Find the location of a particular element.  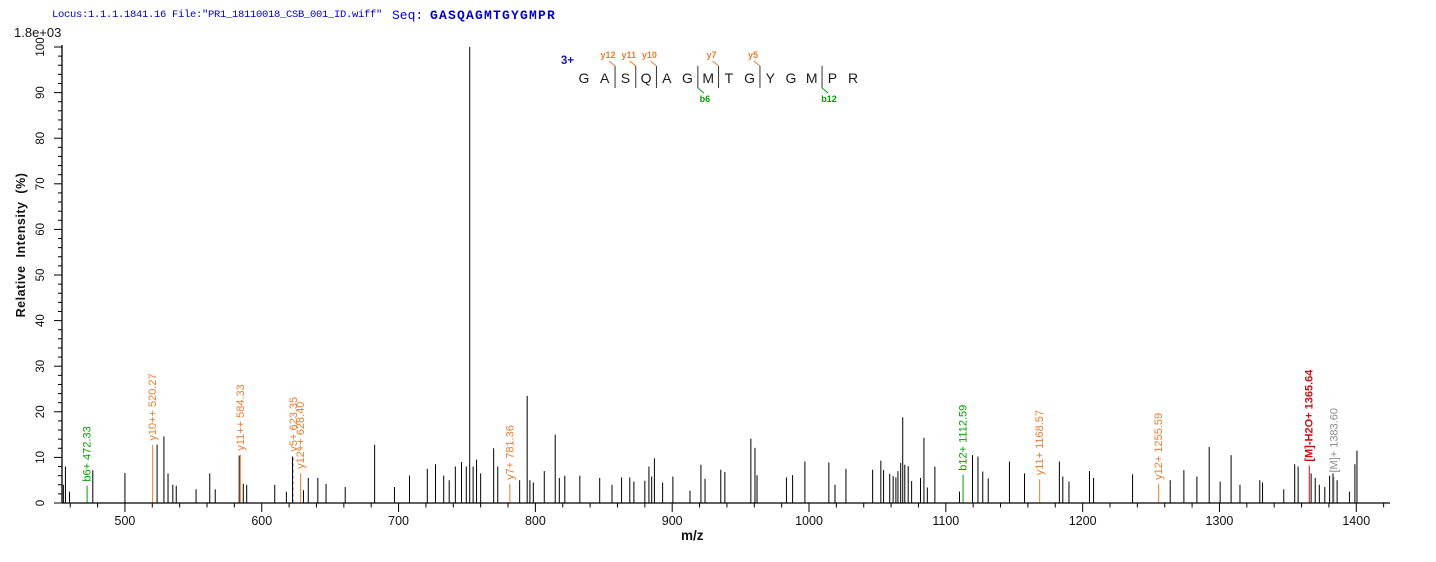

y-axis-ticks: 0 10 20 30 40 50 60 70 80 90 100 is located at coordinates (48, 271).